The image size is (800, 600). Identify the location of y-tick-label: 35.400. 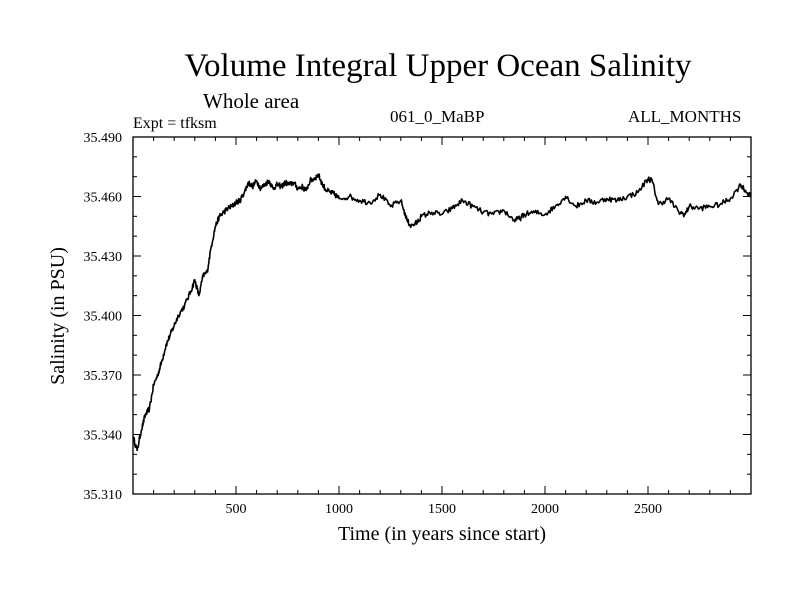
(103, 317).